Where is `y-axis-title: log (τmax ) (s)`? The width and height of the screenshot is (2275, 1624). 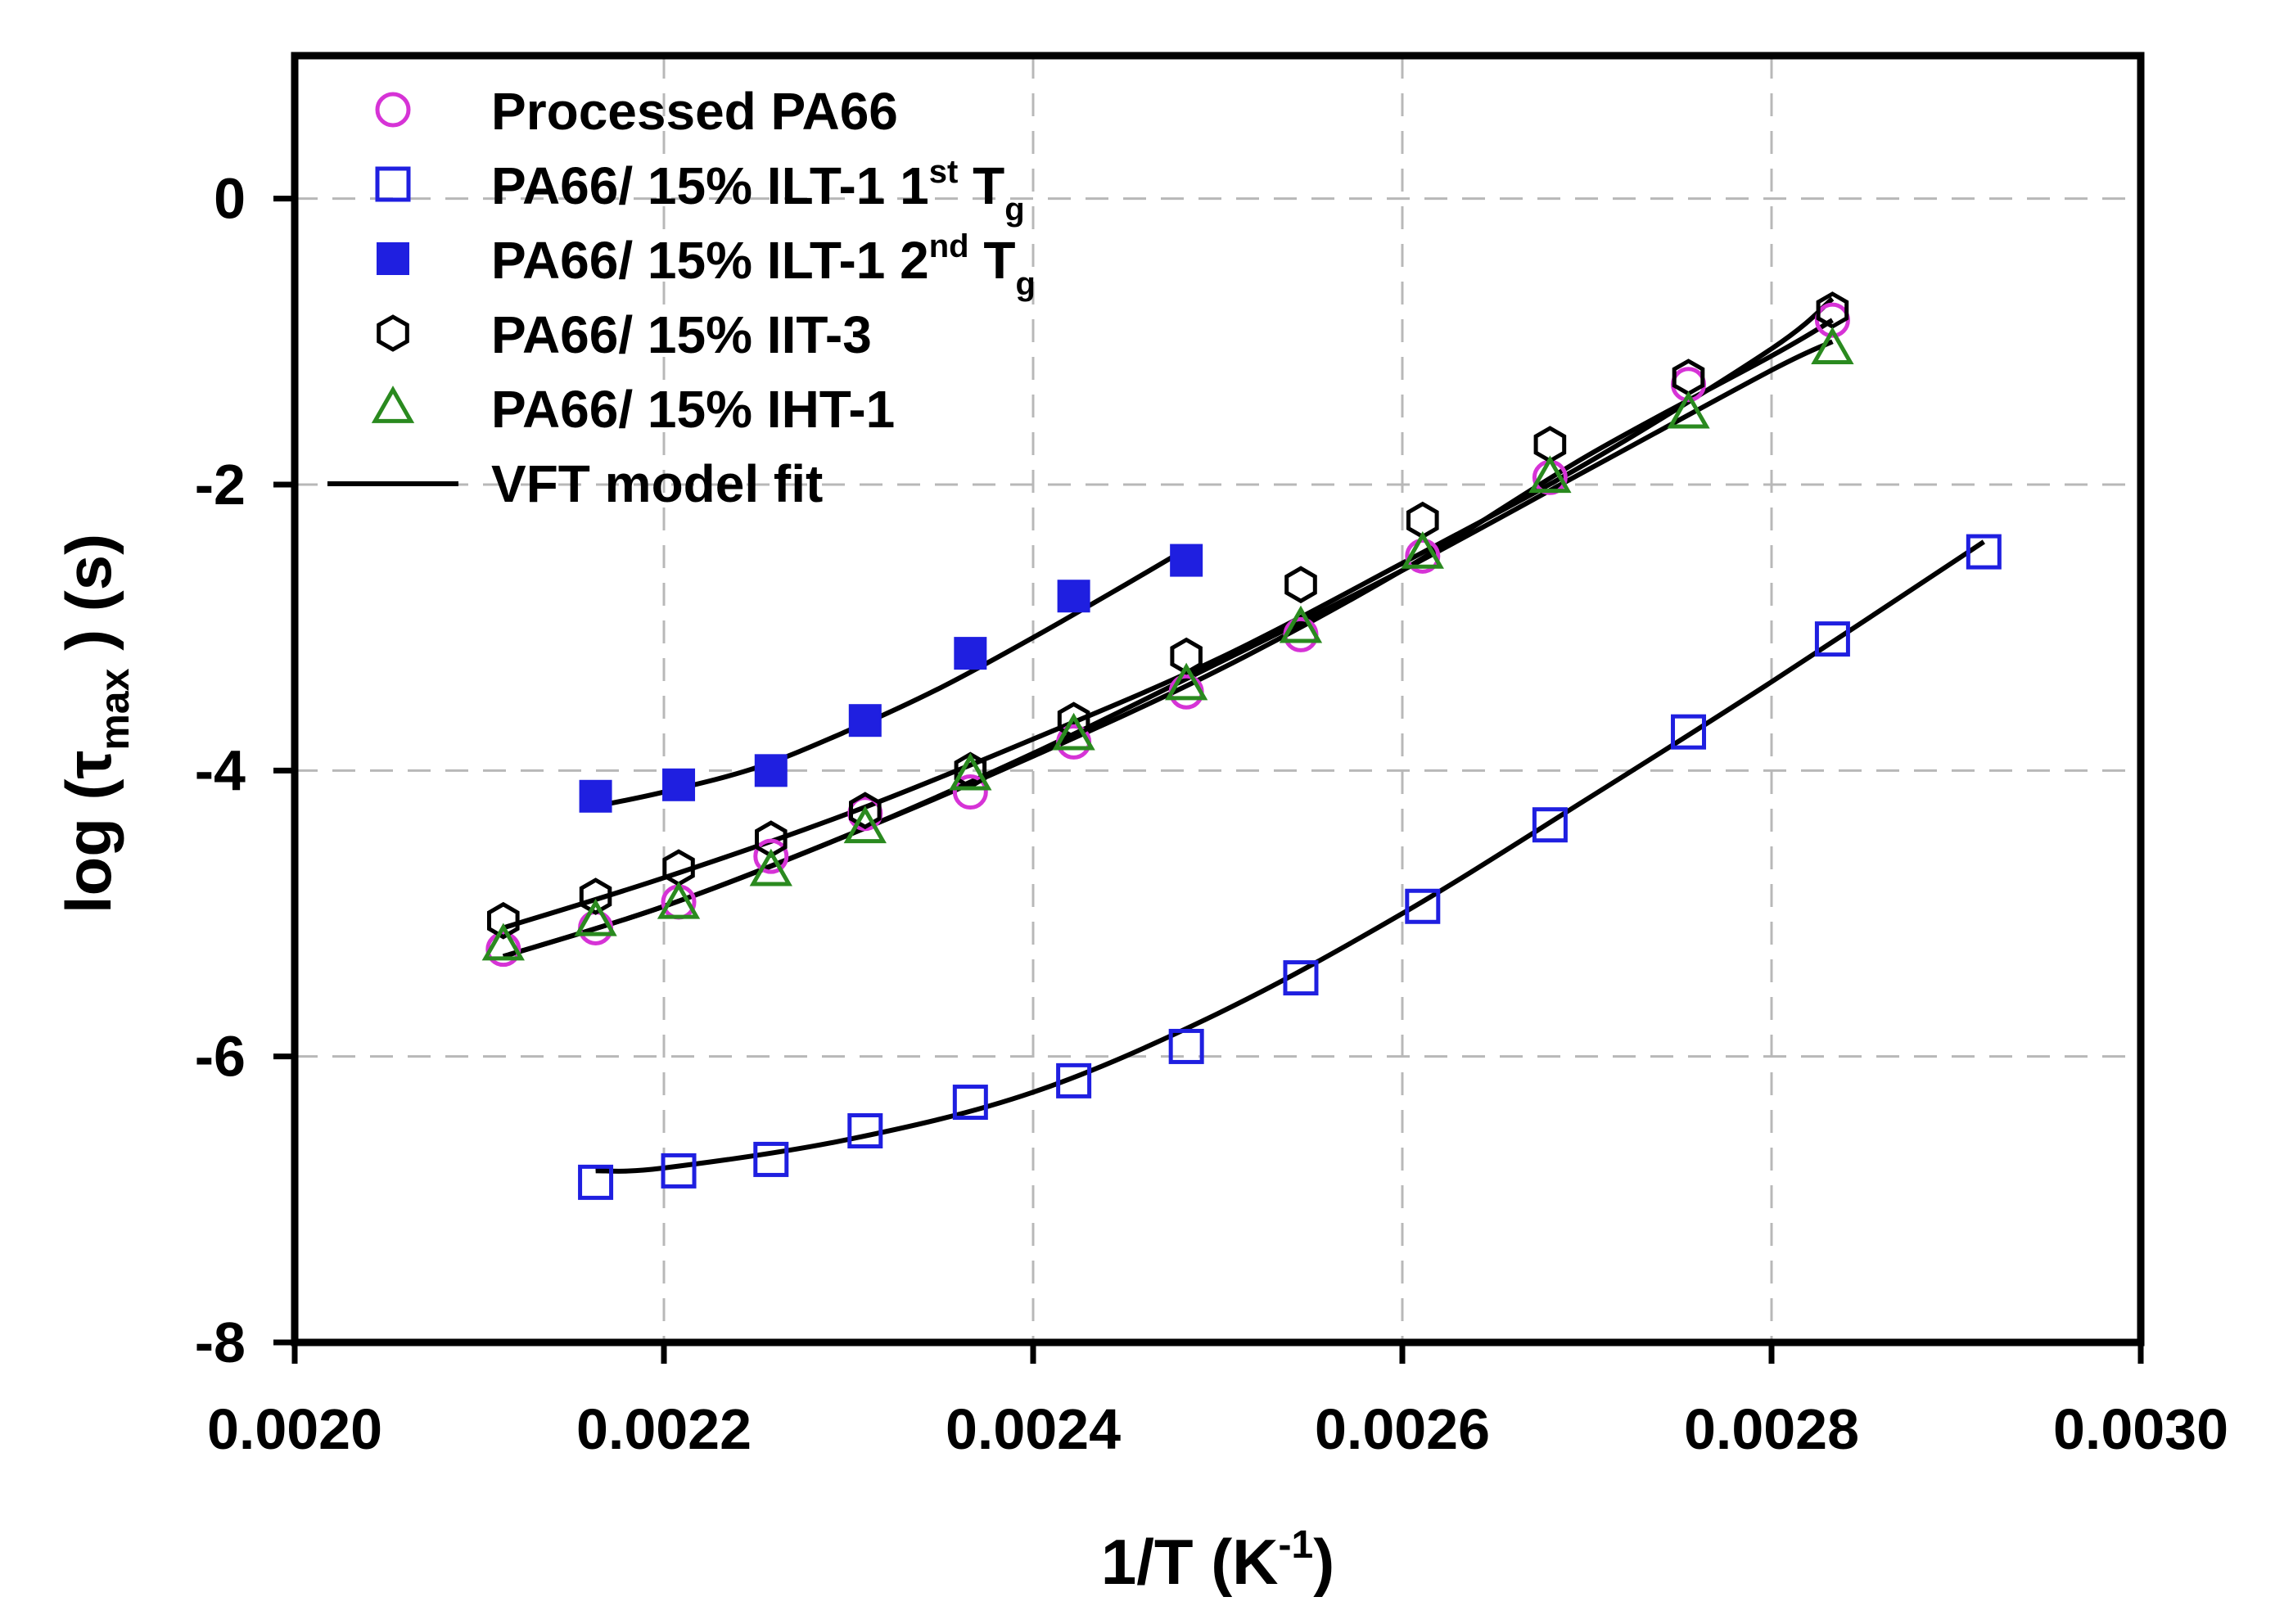
y-axis-title: log (τmax ) (s) is located at coordinates (95, 724).